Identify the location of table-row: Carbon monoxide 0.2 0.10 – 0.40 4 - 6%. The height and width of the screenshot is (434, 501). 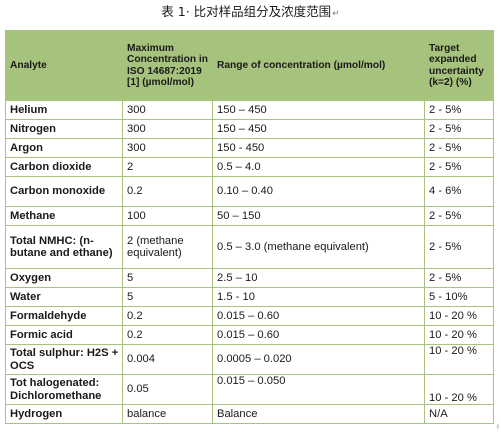
(249, 191).